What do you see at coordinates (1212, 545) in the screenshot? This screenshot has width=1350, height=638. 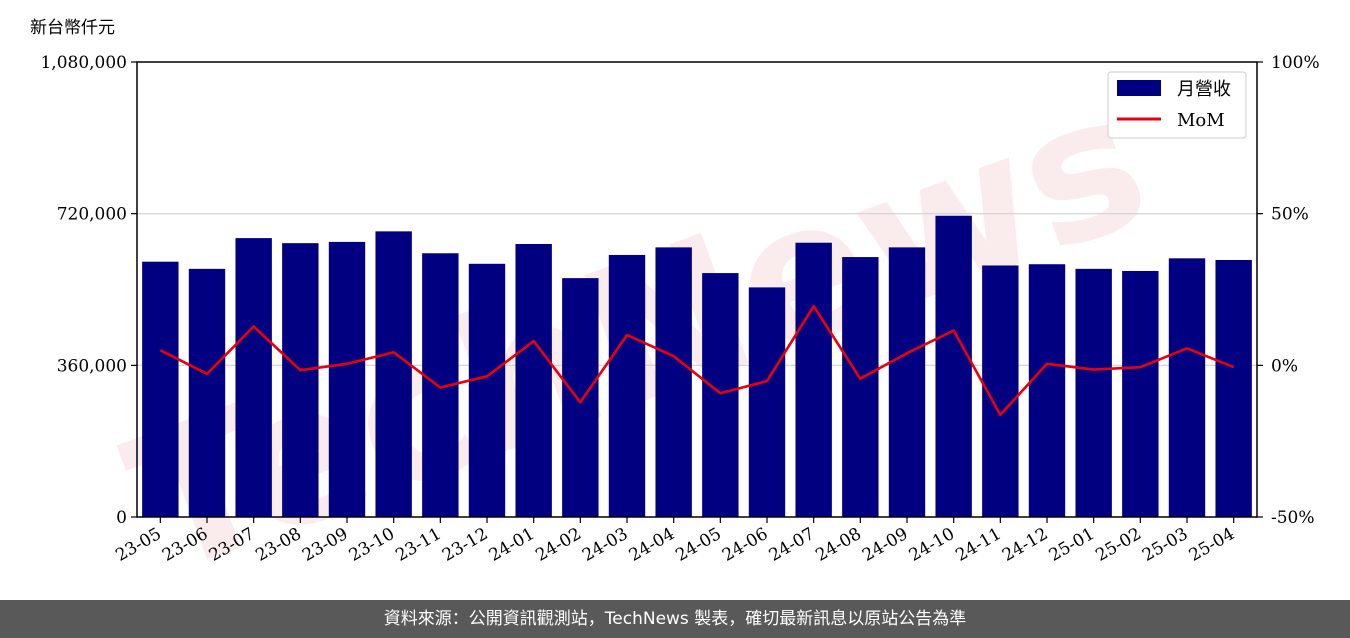 I see `x-tick-label: 25-04` at bounding box center [1212, 545].